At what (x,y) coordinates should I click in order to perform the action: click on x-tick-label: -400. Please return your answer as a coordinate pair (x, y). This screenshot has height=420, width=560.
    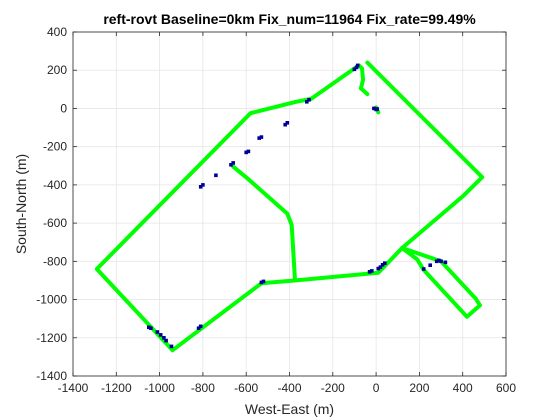
    Looking at the image, I should click on (289, 388).